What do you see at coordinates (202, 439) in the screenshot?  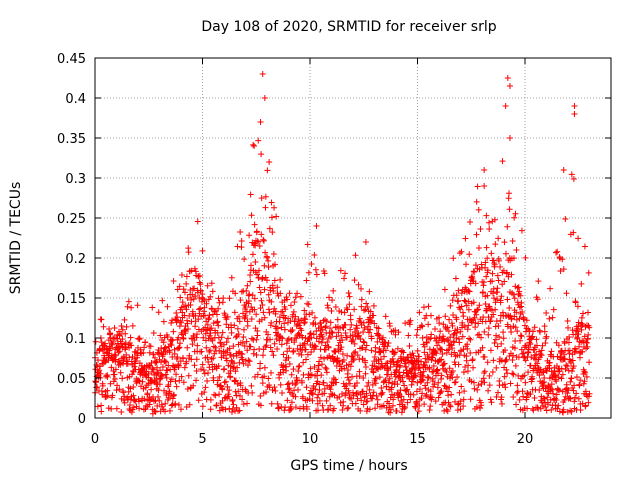 I see `x-tick-label: 5` at bounding box center [202, 439].